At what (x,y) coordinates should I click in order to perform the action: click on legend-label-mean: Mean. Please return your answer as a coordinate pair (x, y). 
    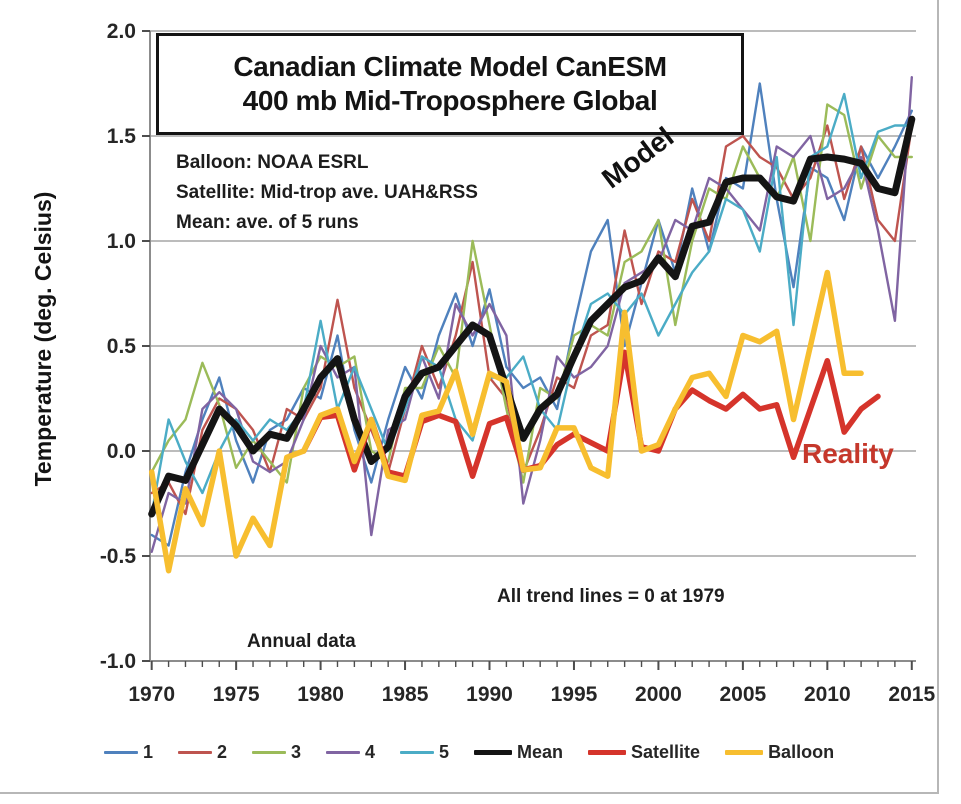
    Looking at the image, I should click on (540, 751).